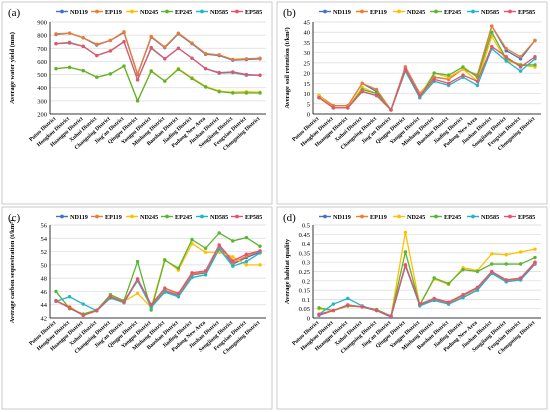  I want to click on y-tick-label: 48, so click(44, 279).